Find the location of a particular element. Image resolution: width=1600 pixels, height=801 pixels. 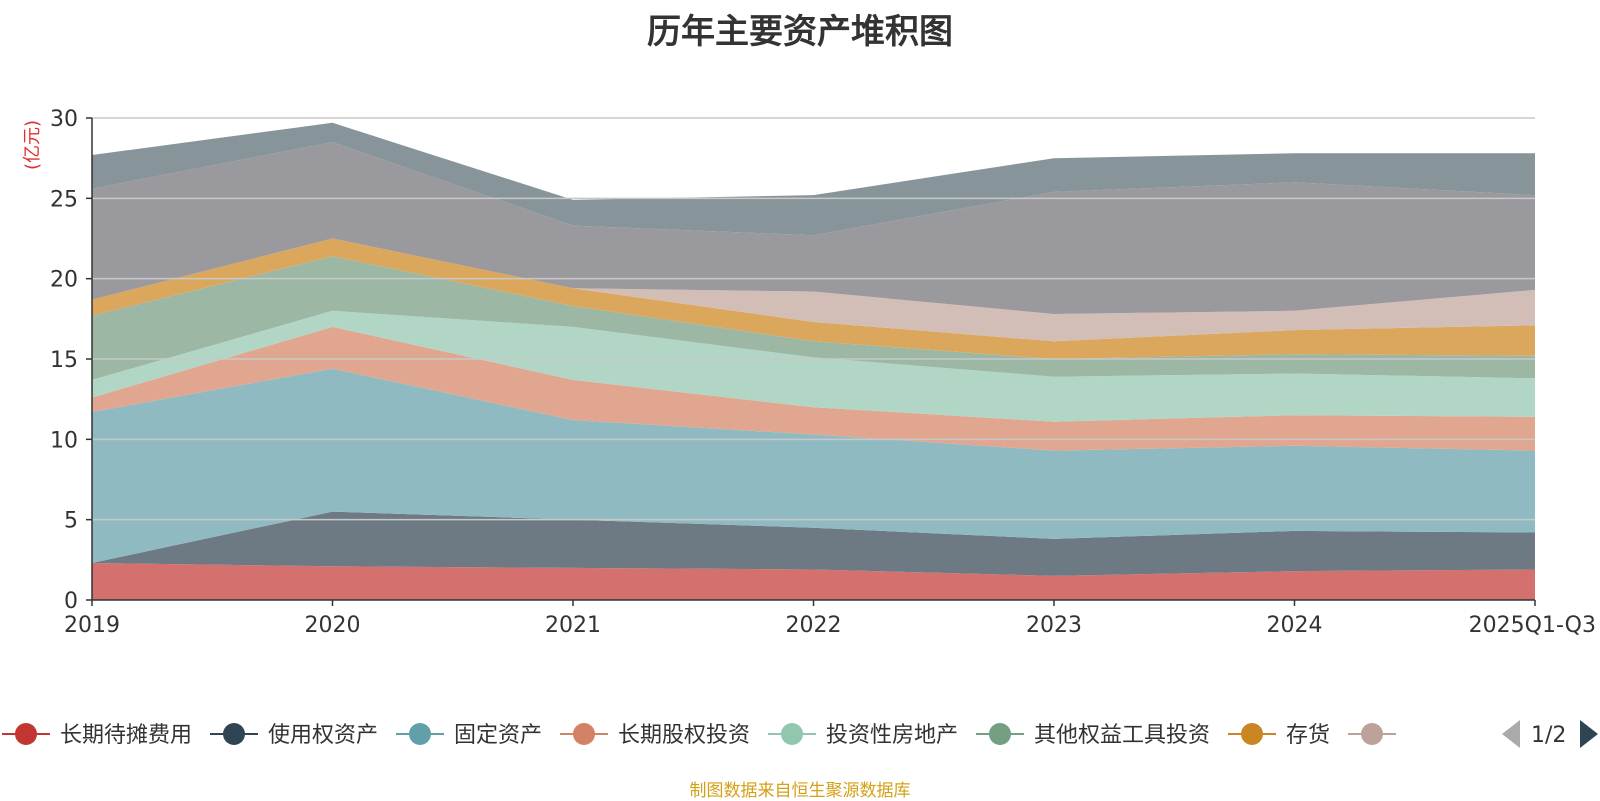

legend: 长期待摊费用 使用权资产 固定资产 长期股权投资 投资性房地产 其他权益工具投资 存货 is located at coordinates (699, 735).